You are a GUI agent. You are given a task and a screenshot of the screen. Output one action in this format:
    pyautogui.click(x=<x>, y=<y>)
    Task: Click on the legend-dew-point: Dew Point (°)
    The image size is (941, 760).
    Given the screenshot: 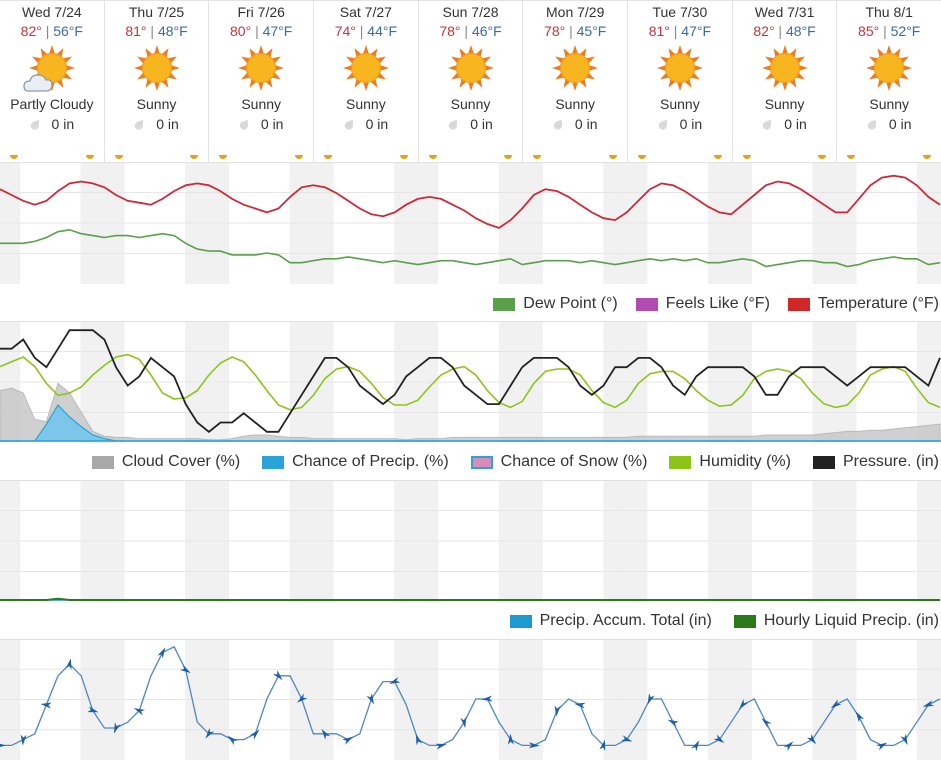 What is the action you would take?
    pyautogui.click(x=555, y=304)
    